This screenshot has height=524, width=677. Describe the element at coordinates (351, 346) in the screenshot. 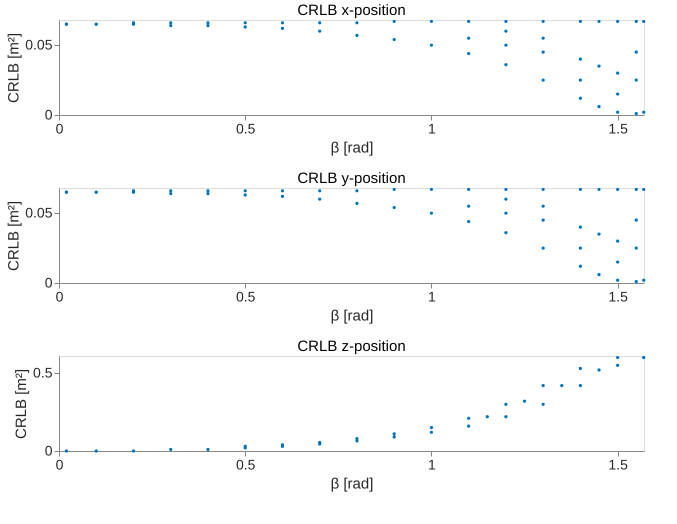

I see `chart-title: CRLB z-position` at that location.